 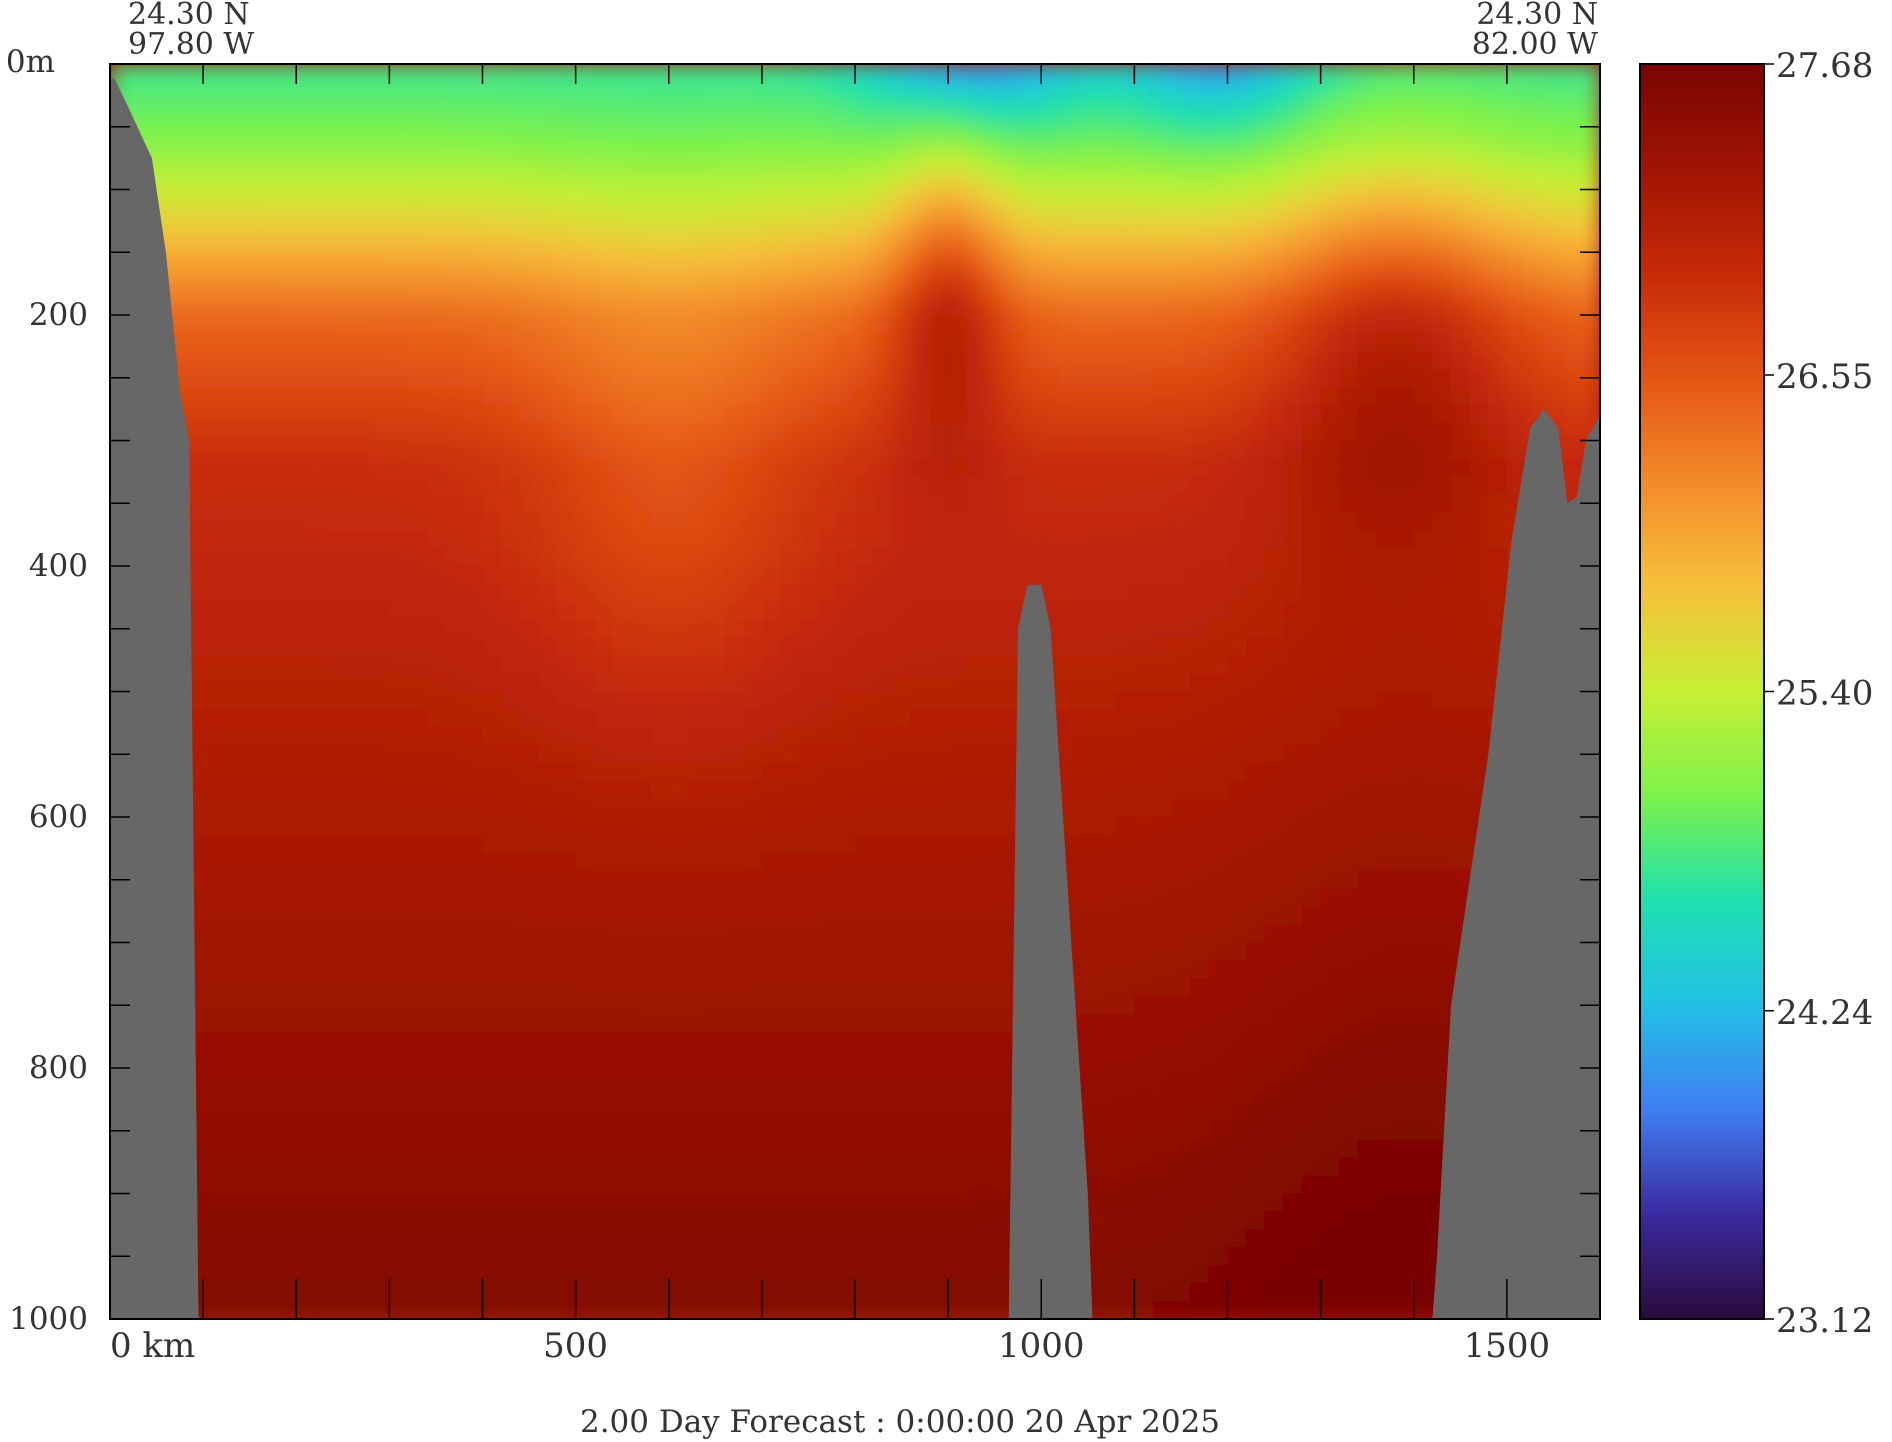 I want to click on colorbar, so click(x=1702, y=691).